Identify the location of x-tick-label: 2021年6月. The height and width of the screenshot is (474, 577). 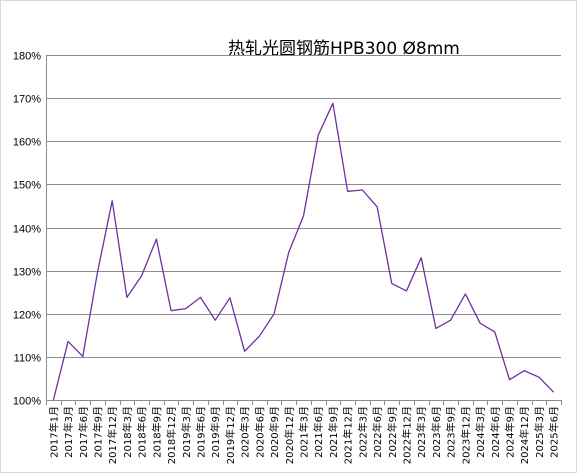
(318, 432).